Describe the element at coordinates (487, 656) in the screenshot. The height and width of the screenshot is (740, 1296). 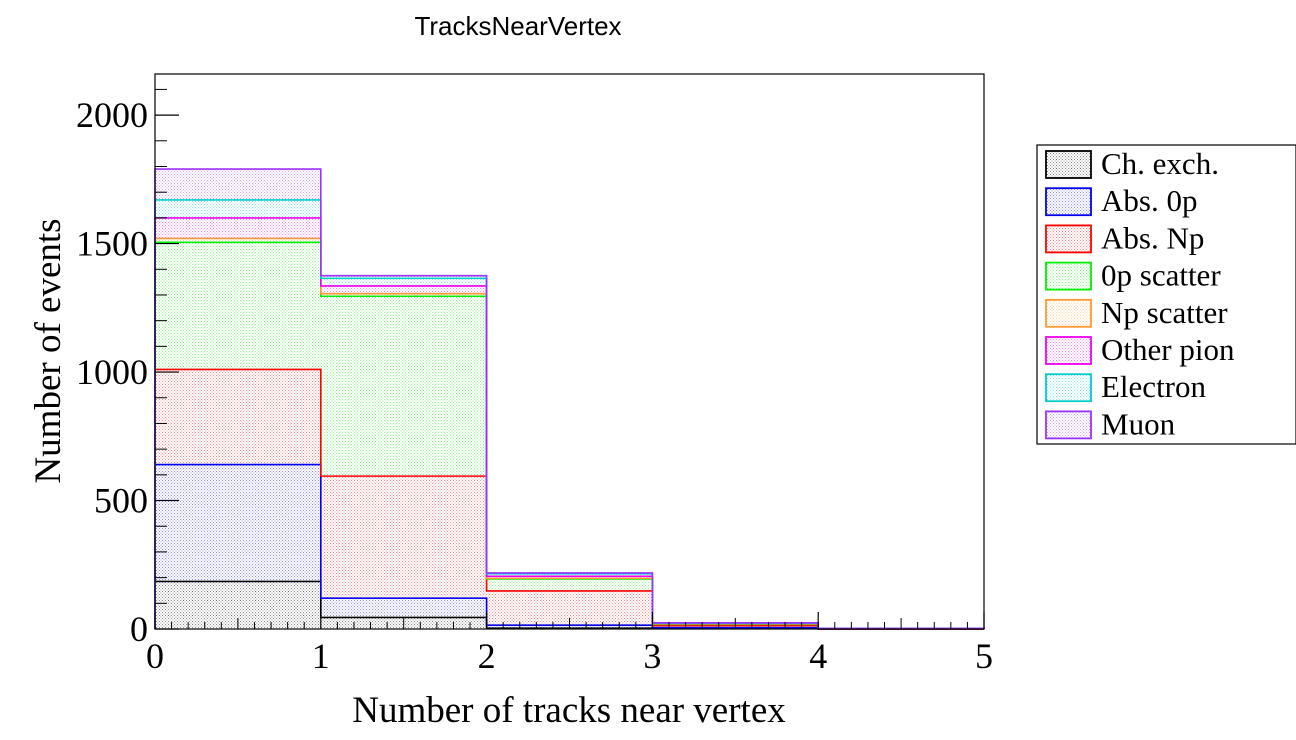
I see `x-tick-label: 2` at that location.